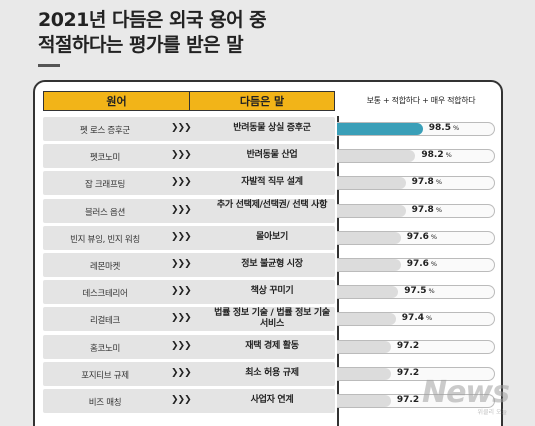 This screenshot has height=426, width=535. Describe the element at coordinates (432, 155) in the screenshot. I see `value-number: 98.2` at that location.